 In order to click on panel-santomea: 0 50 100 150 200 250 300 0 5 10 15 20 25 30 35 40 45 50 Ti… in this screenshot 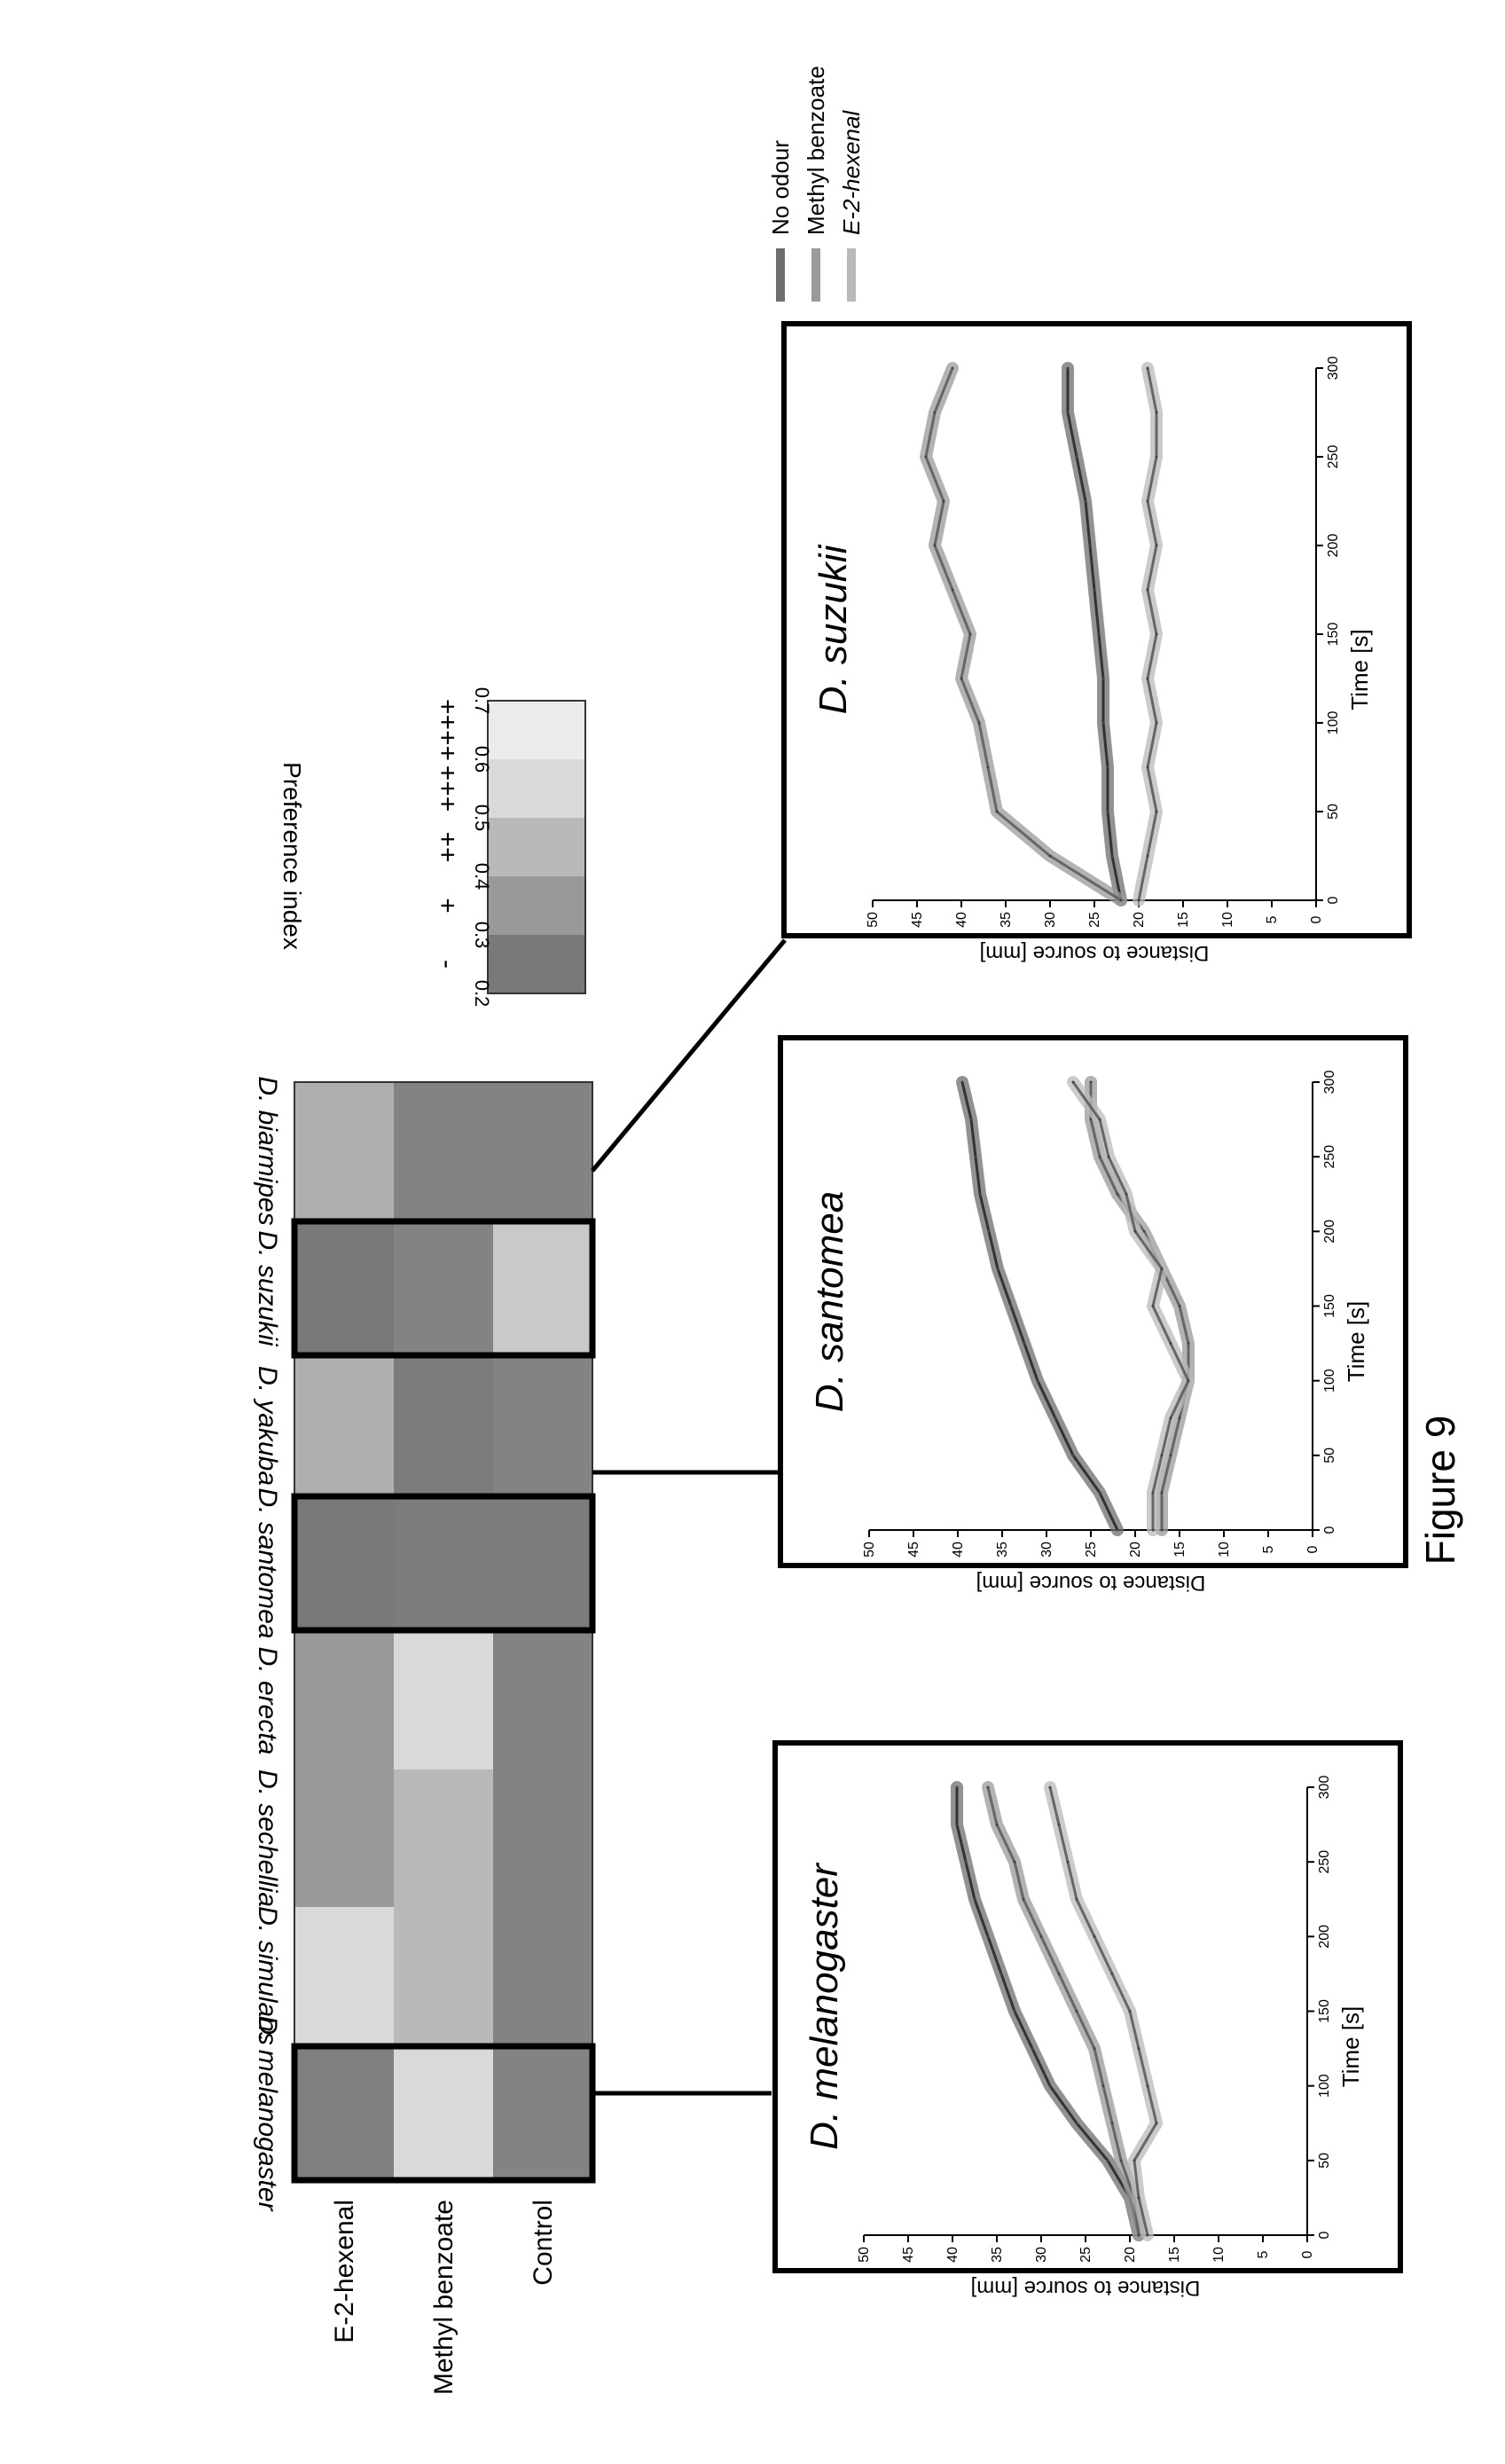, I will do `click(1093, 1315)`.